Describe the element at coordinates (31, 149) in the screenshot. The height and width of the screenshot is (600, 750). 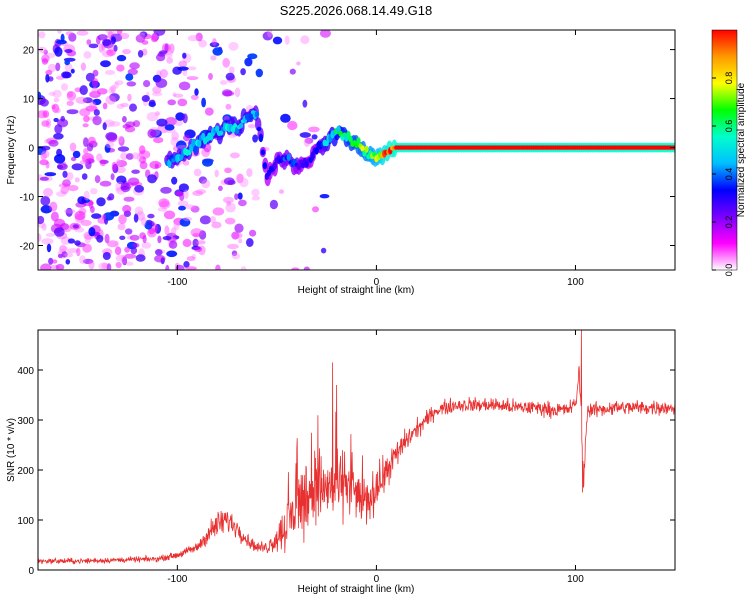
I see `spectrogram-ytick-label: 0` at that location.